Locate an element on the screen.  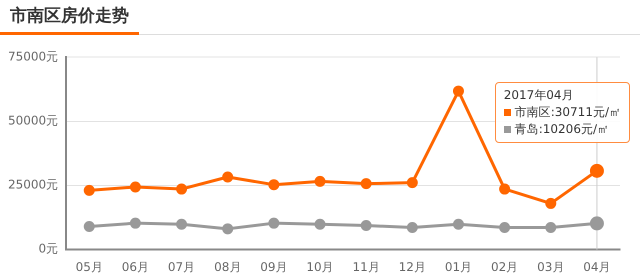
x-tick-label: 09月 is located at coordinates (274, 267).